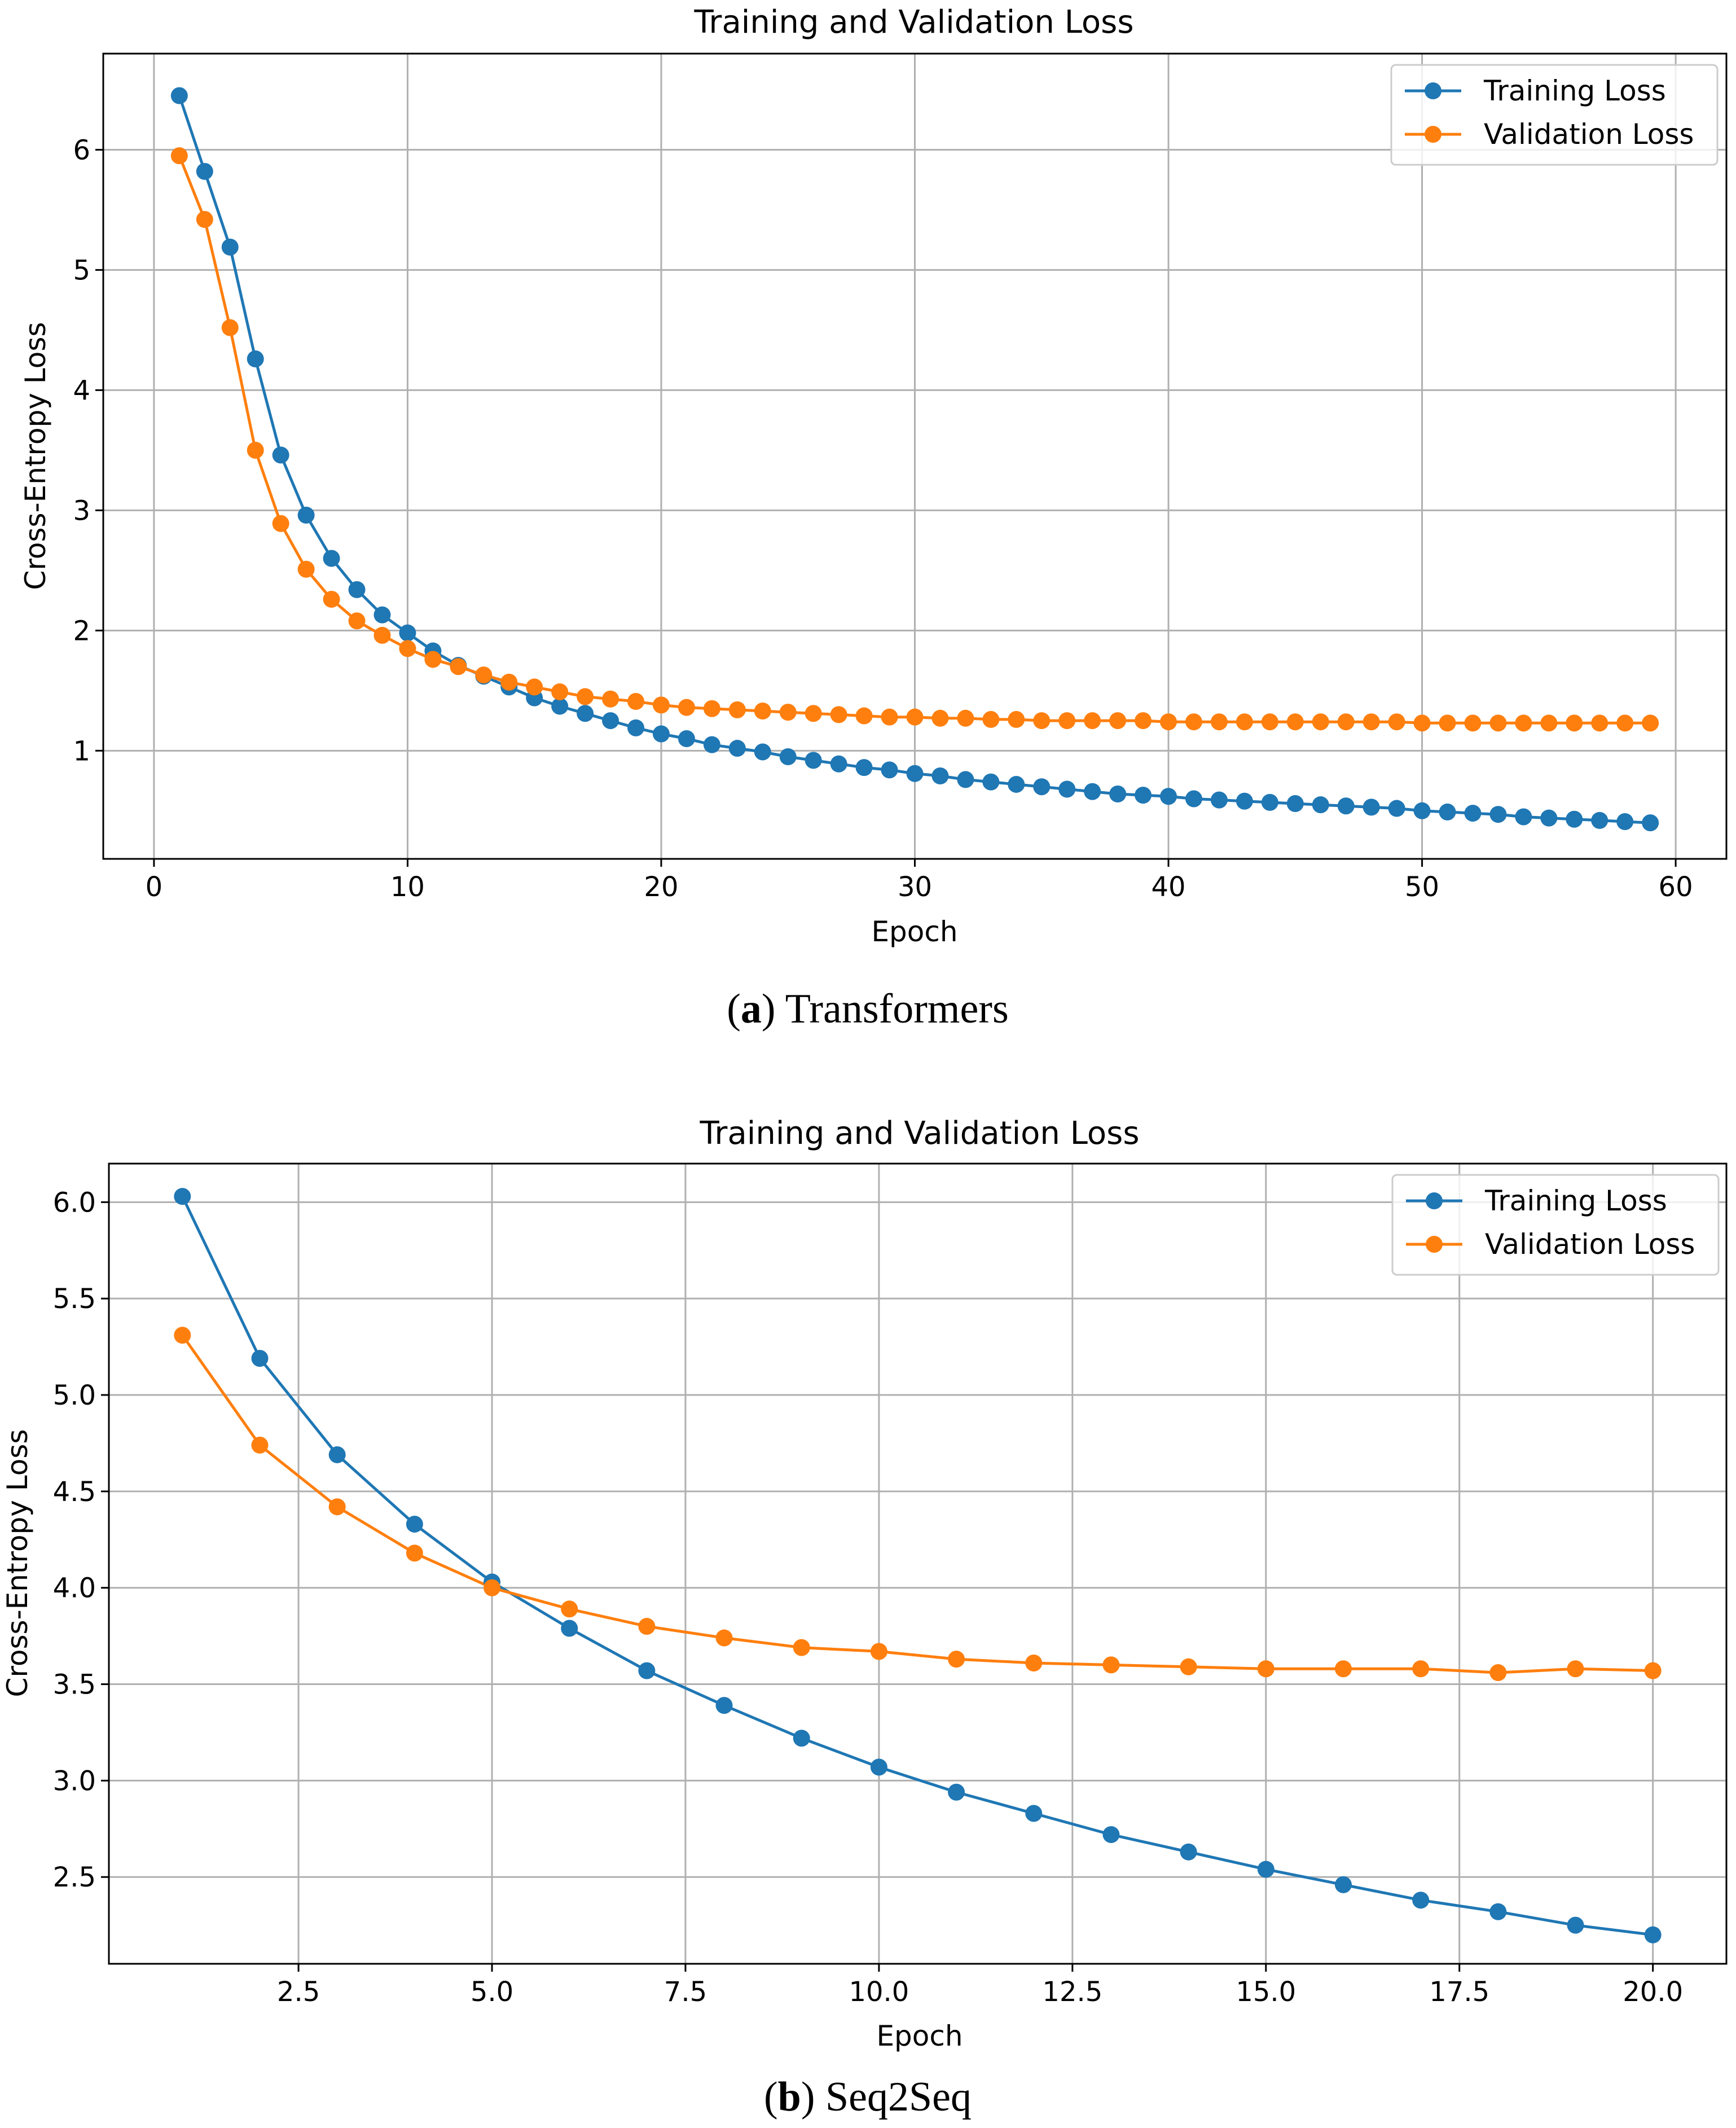 Image resolution: width=1736 pixels, height=2128 pixels. What do you see at coordinates (751, 1009) in the screenshot?
I see `caption-letter: a` at bounding box center [751, 1009].